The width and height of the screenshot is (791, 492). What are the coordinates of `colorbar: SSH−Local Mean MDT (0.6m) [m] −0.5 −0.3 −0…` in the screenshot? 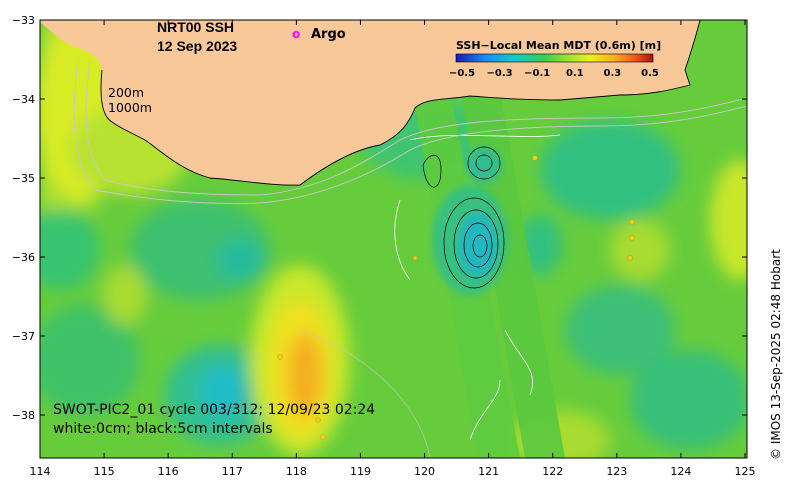 It's located at (555, 59).